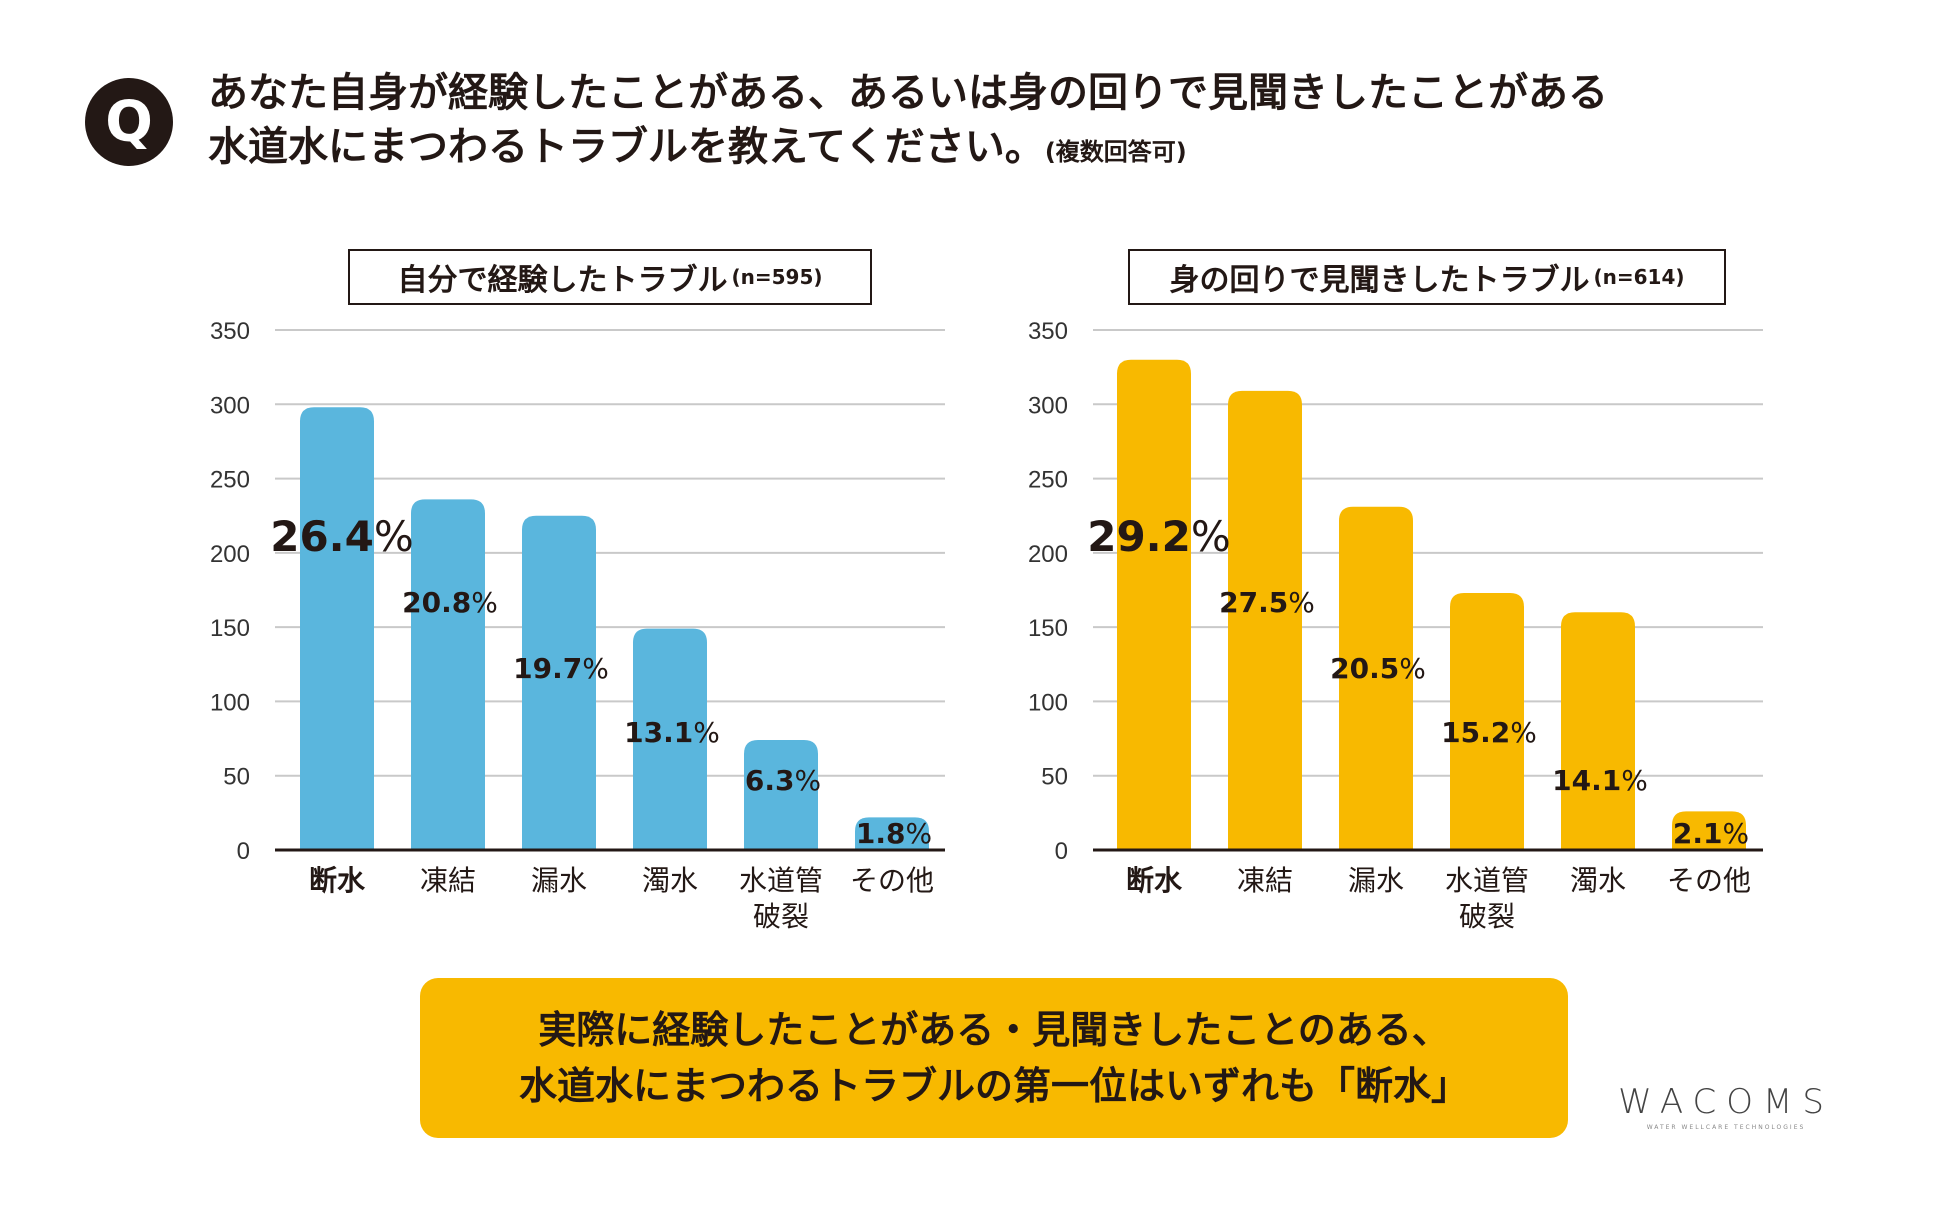 Image resolution: width=1950 pixels, height=1220 pixels. What do you see at coordinates (1364, 668) in the screenshot?
I see `data-label-value: 20.5` at bounding box center [1364, 668].